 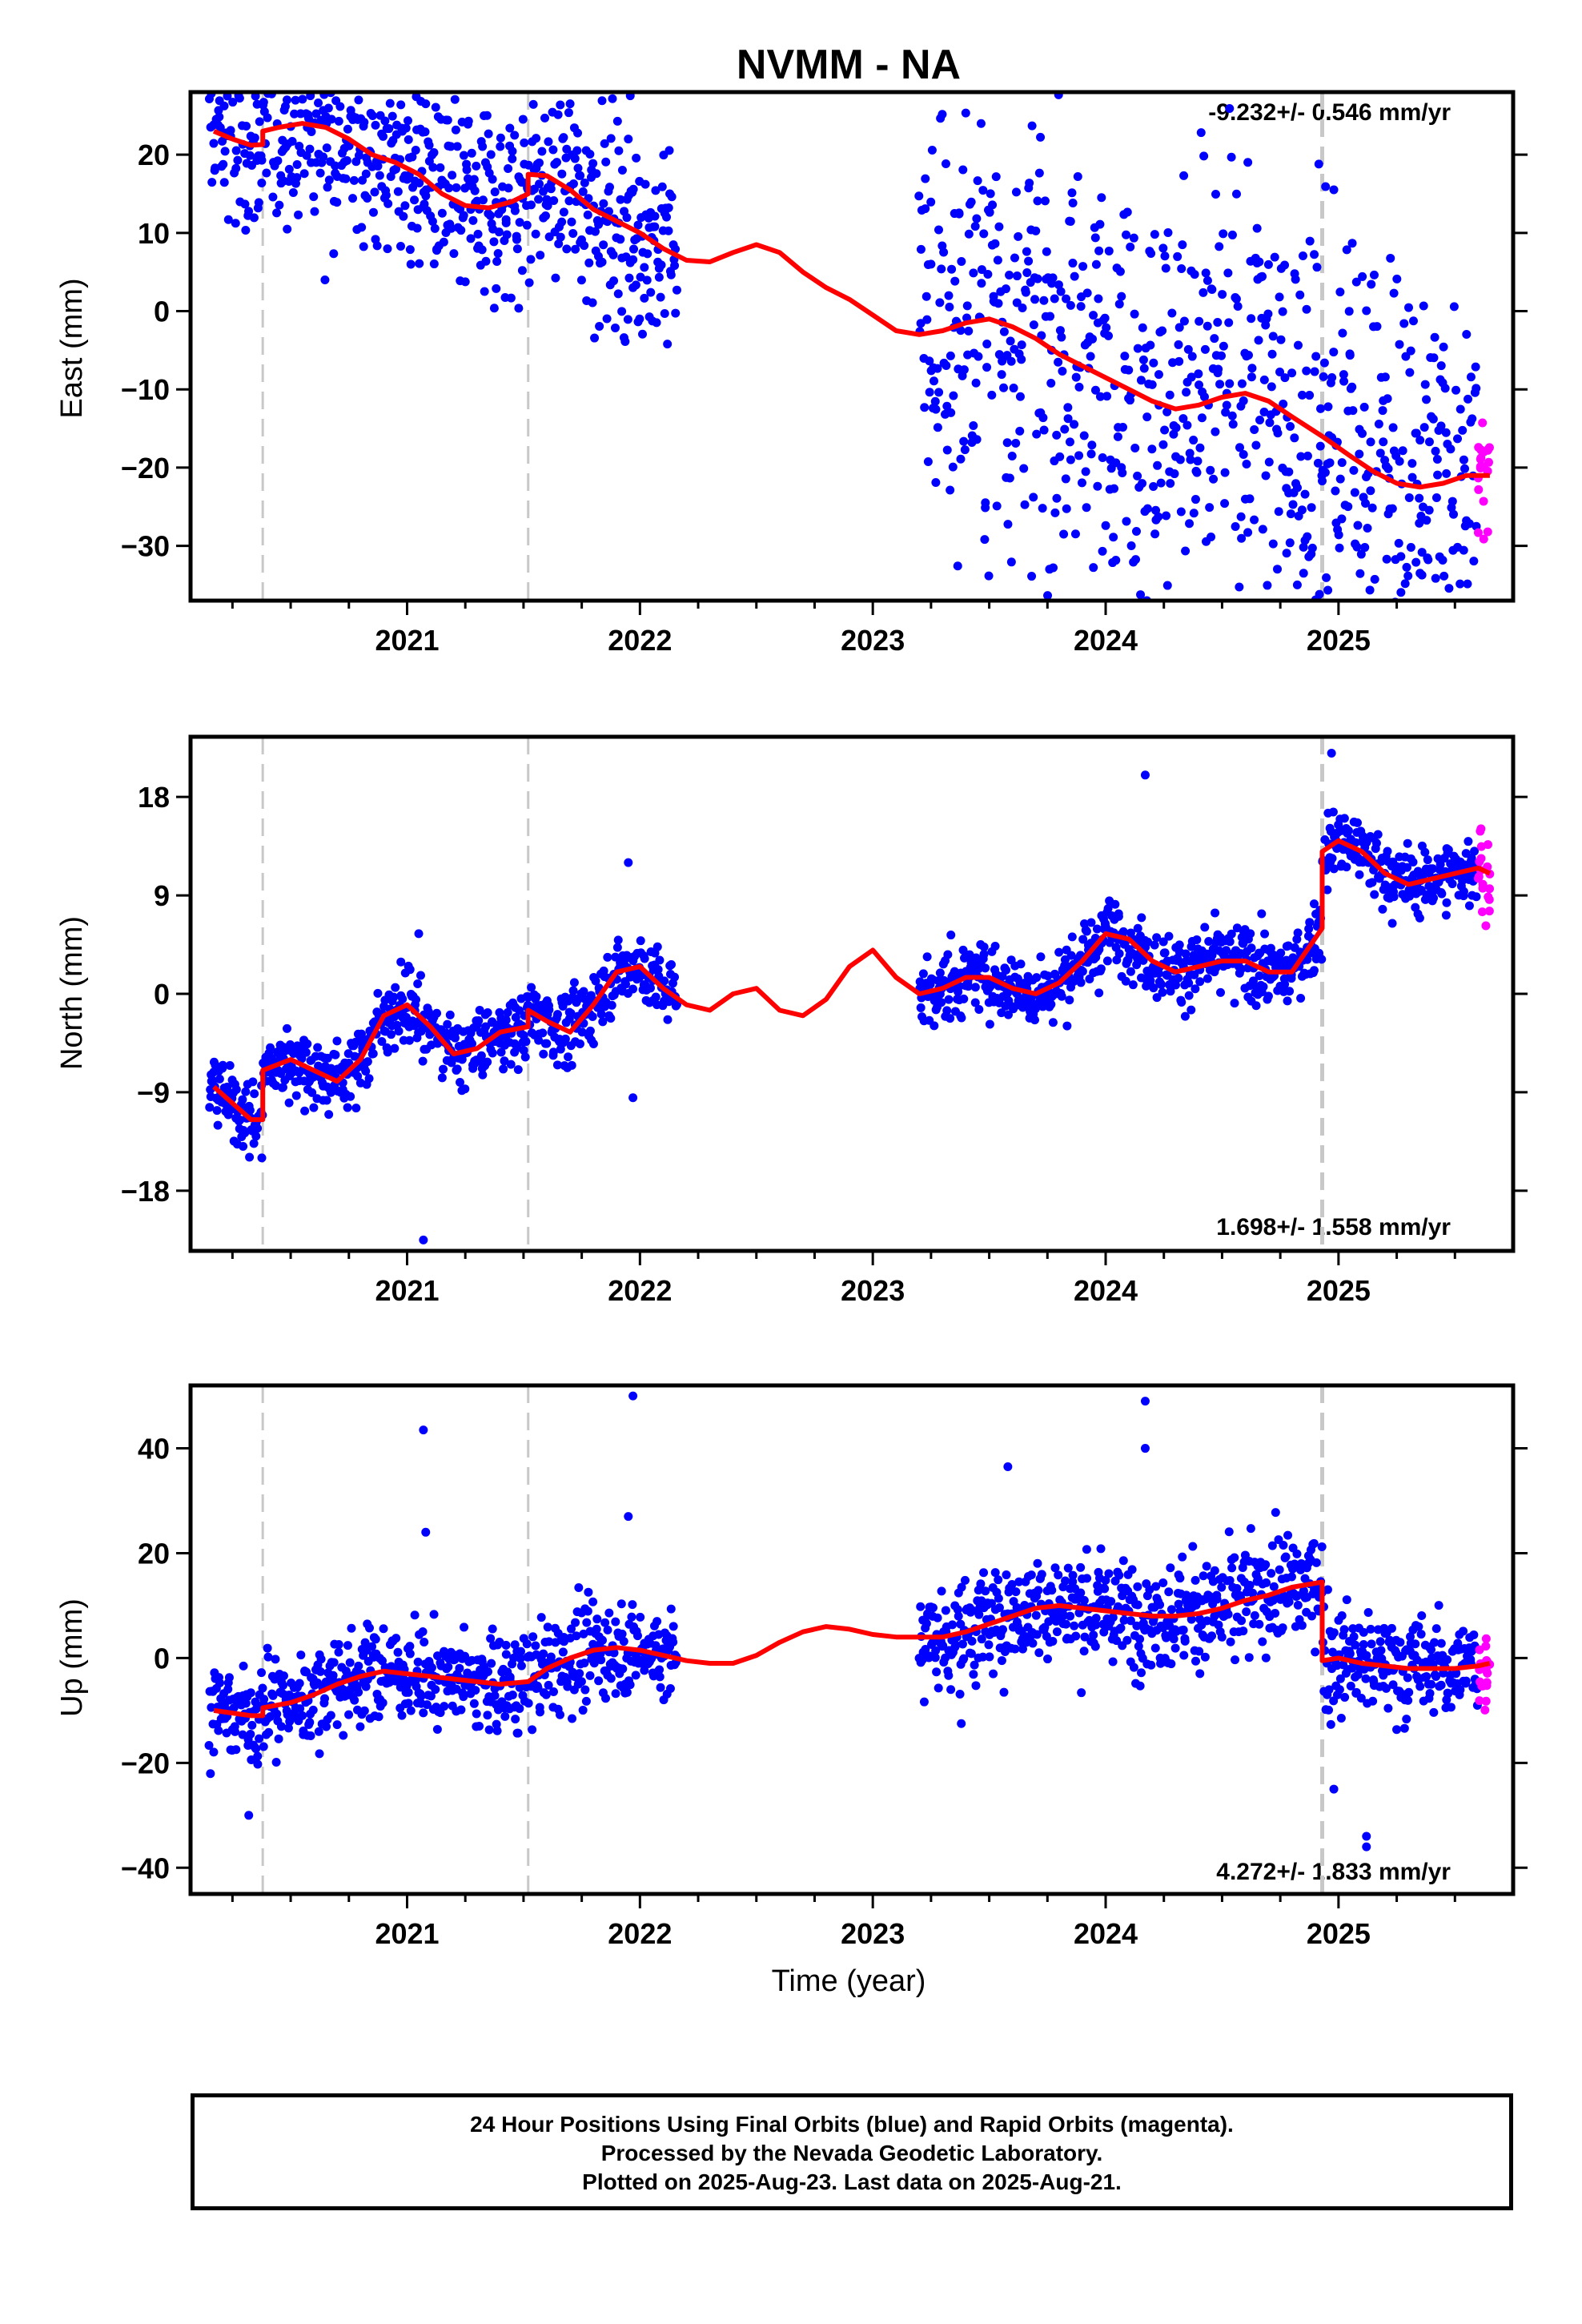 I want to click on north-ylabel: North (mm), so click(x=72, y=993).